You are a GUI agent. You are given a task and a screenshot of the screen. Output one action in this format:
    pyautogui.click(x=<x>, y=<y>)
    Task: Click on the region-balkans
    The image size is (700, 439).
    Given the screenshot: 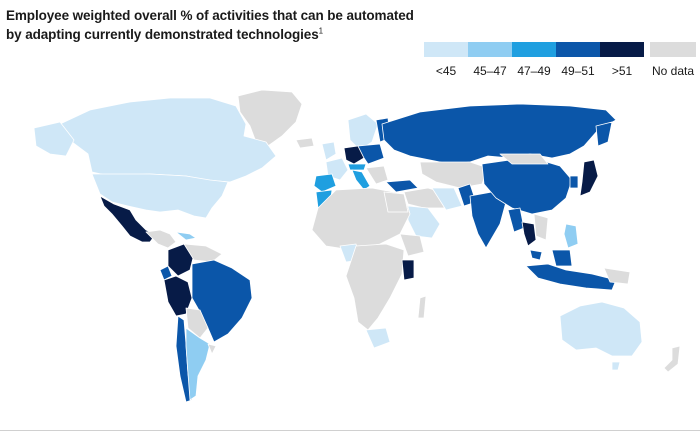 What is the action you would take?
    pyautogui.click(x=377, y=175)
    